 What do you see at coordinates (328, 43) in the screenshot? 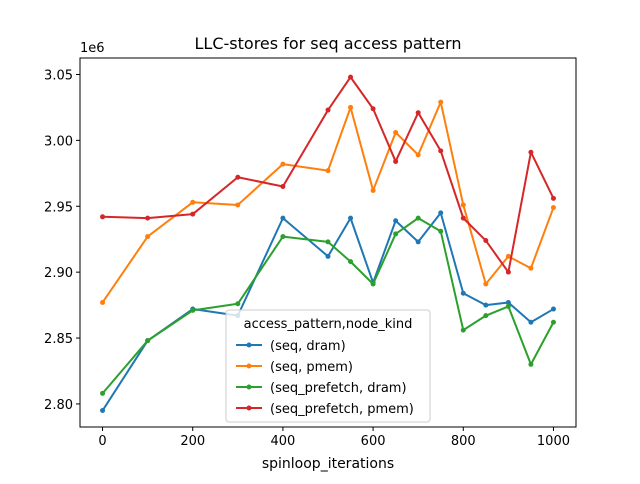
I see `chart-title: LLC-stores for seq access pattern` at bounding box center [328, 43].